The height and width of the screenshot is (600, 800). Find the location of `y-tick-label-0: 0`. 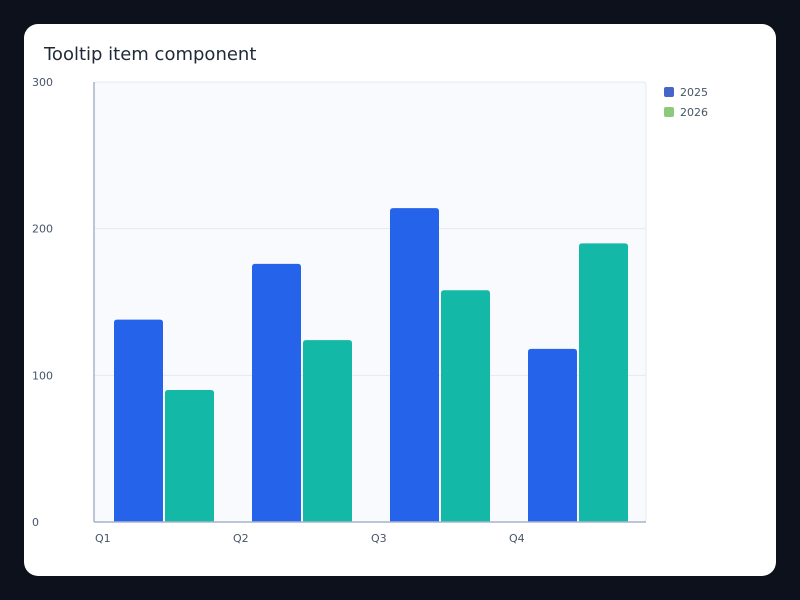

y-tick-label-0: 0 is located at coordinates (35, 522).